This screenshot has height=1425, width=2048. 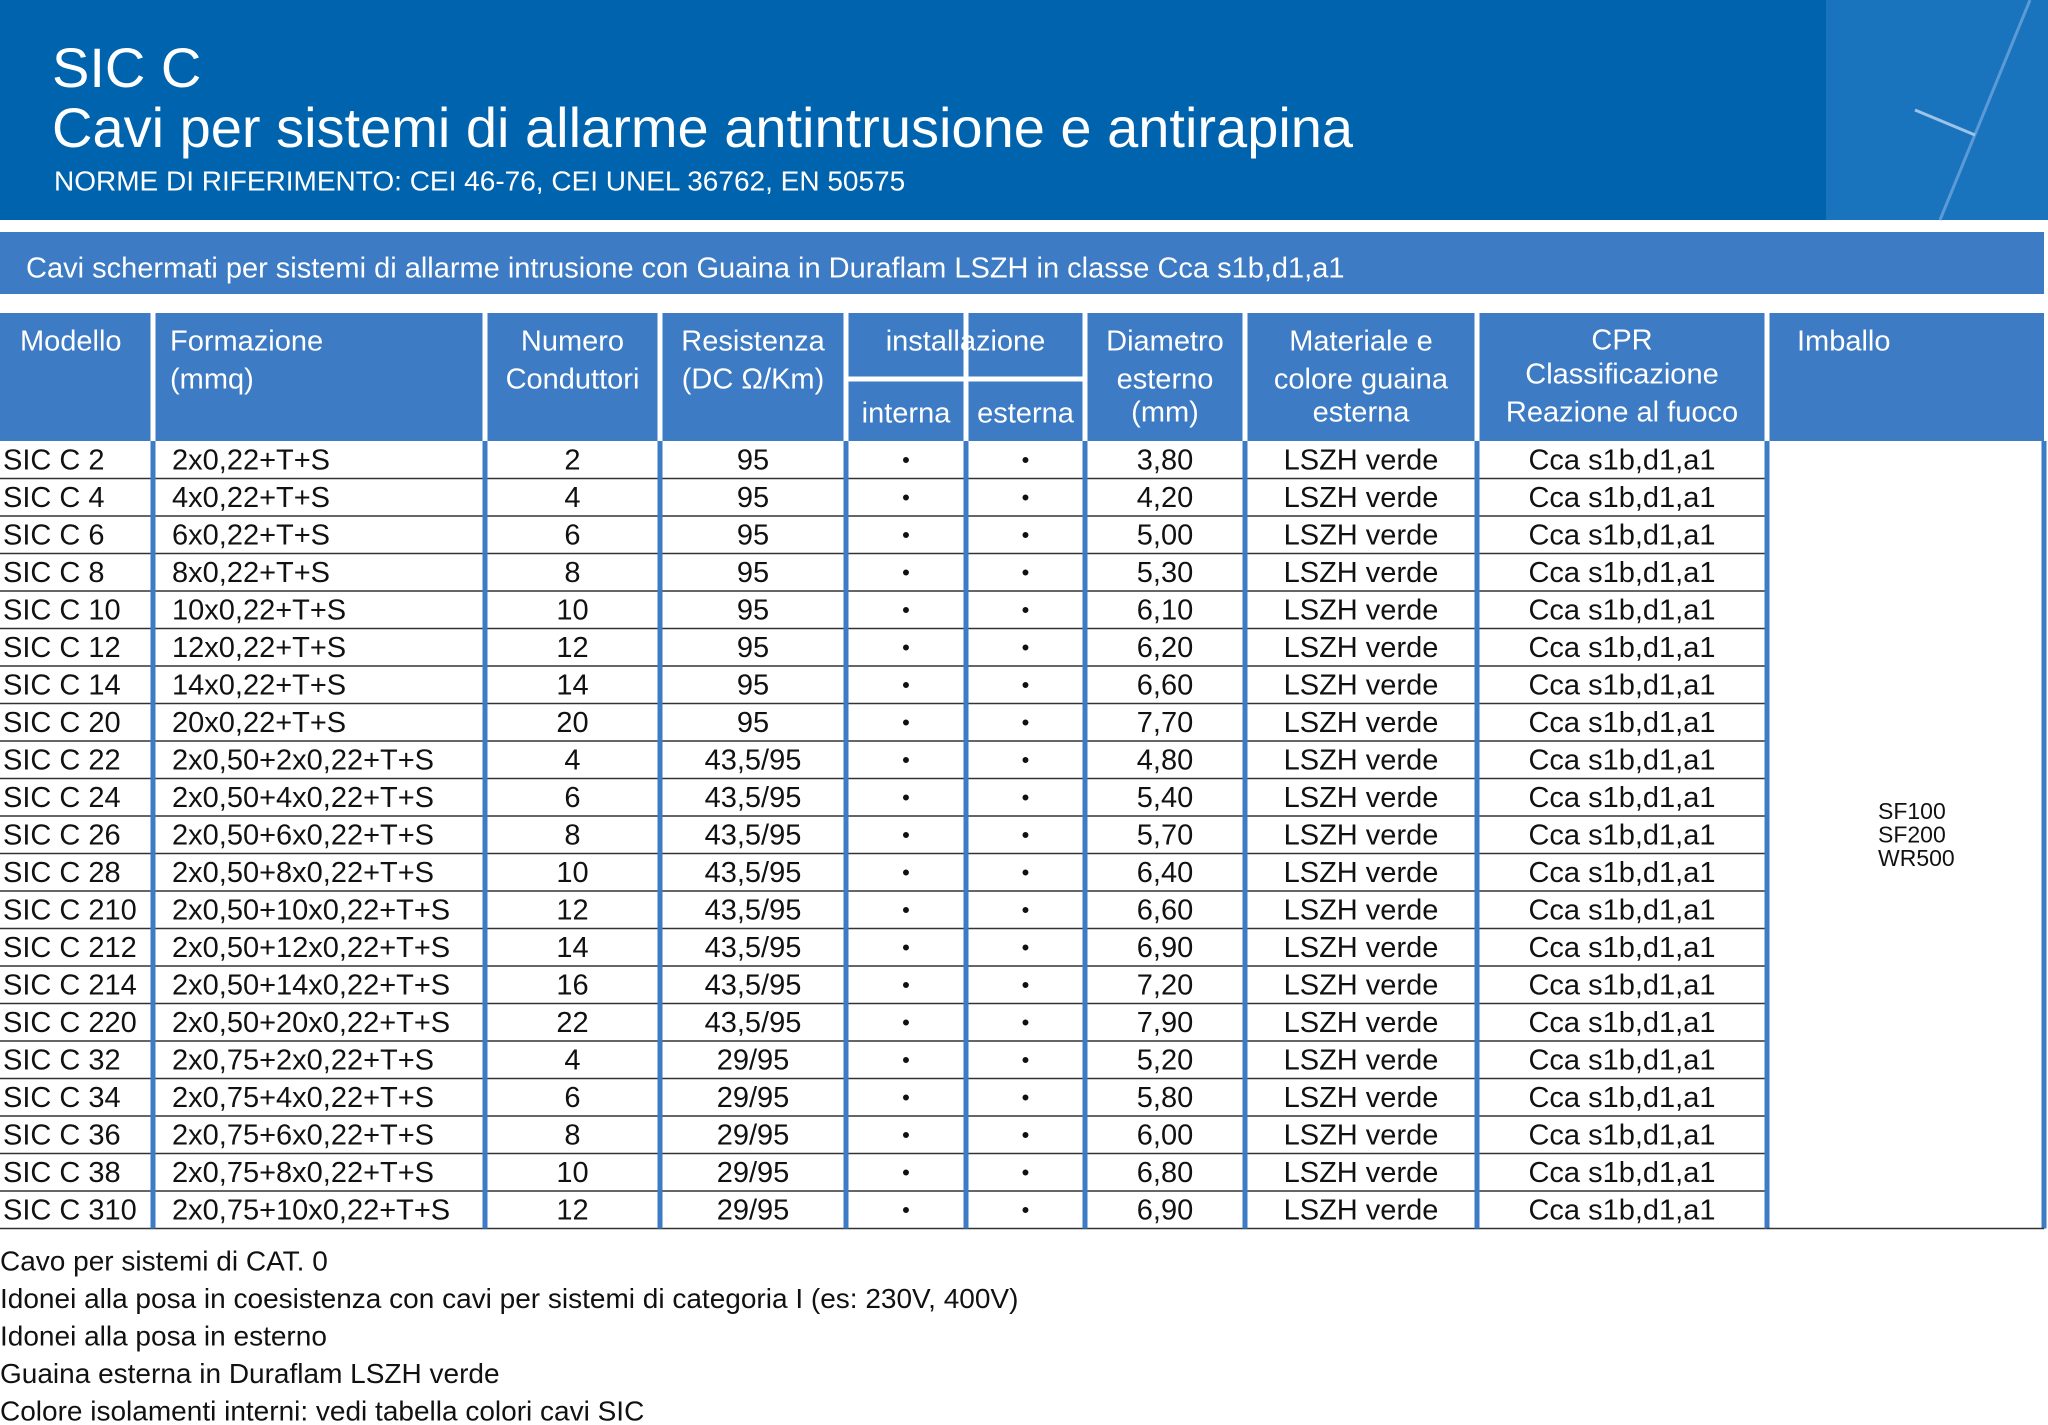 What do you see at coordinates (1165, 798) in the screenshot?
I see `cell: 5,40` at bounding box center [1165, 798].